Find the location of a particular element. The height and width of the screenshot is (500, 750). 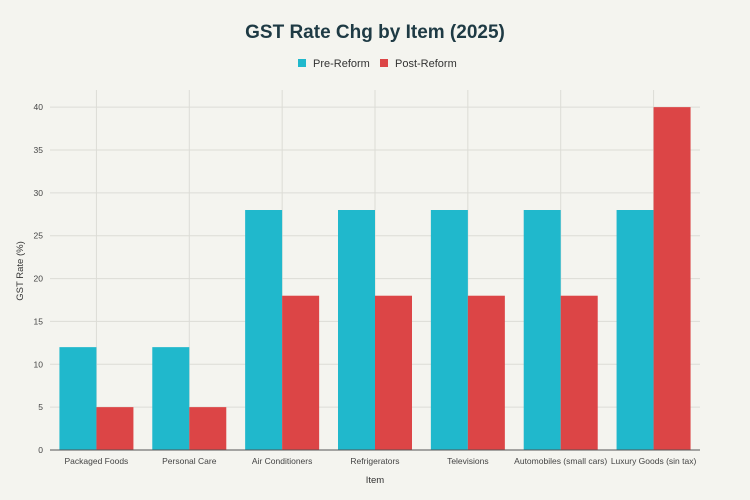

legend-label-1: Post-Reform is located at coordinates (426, 64).